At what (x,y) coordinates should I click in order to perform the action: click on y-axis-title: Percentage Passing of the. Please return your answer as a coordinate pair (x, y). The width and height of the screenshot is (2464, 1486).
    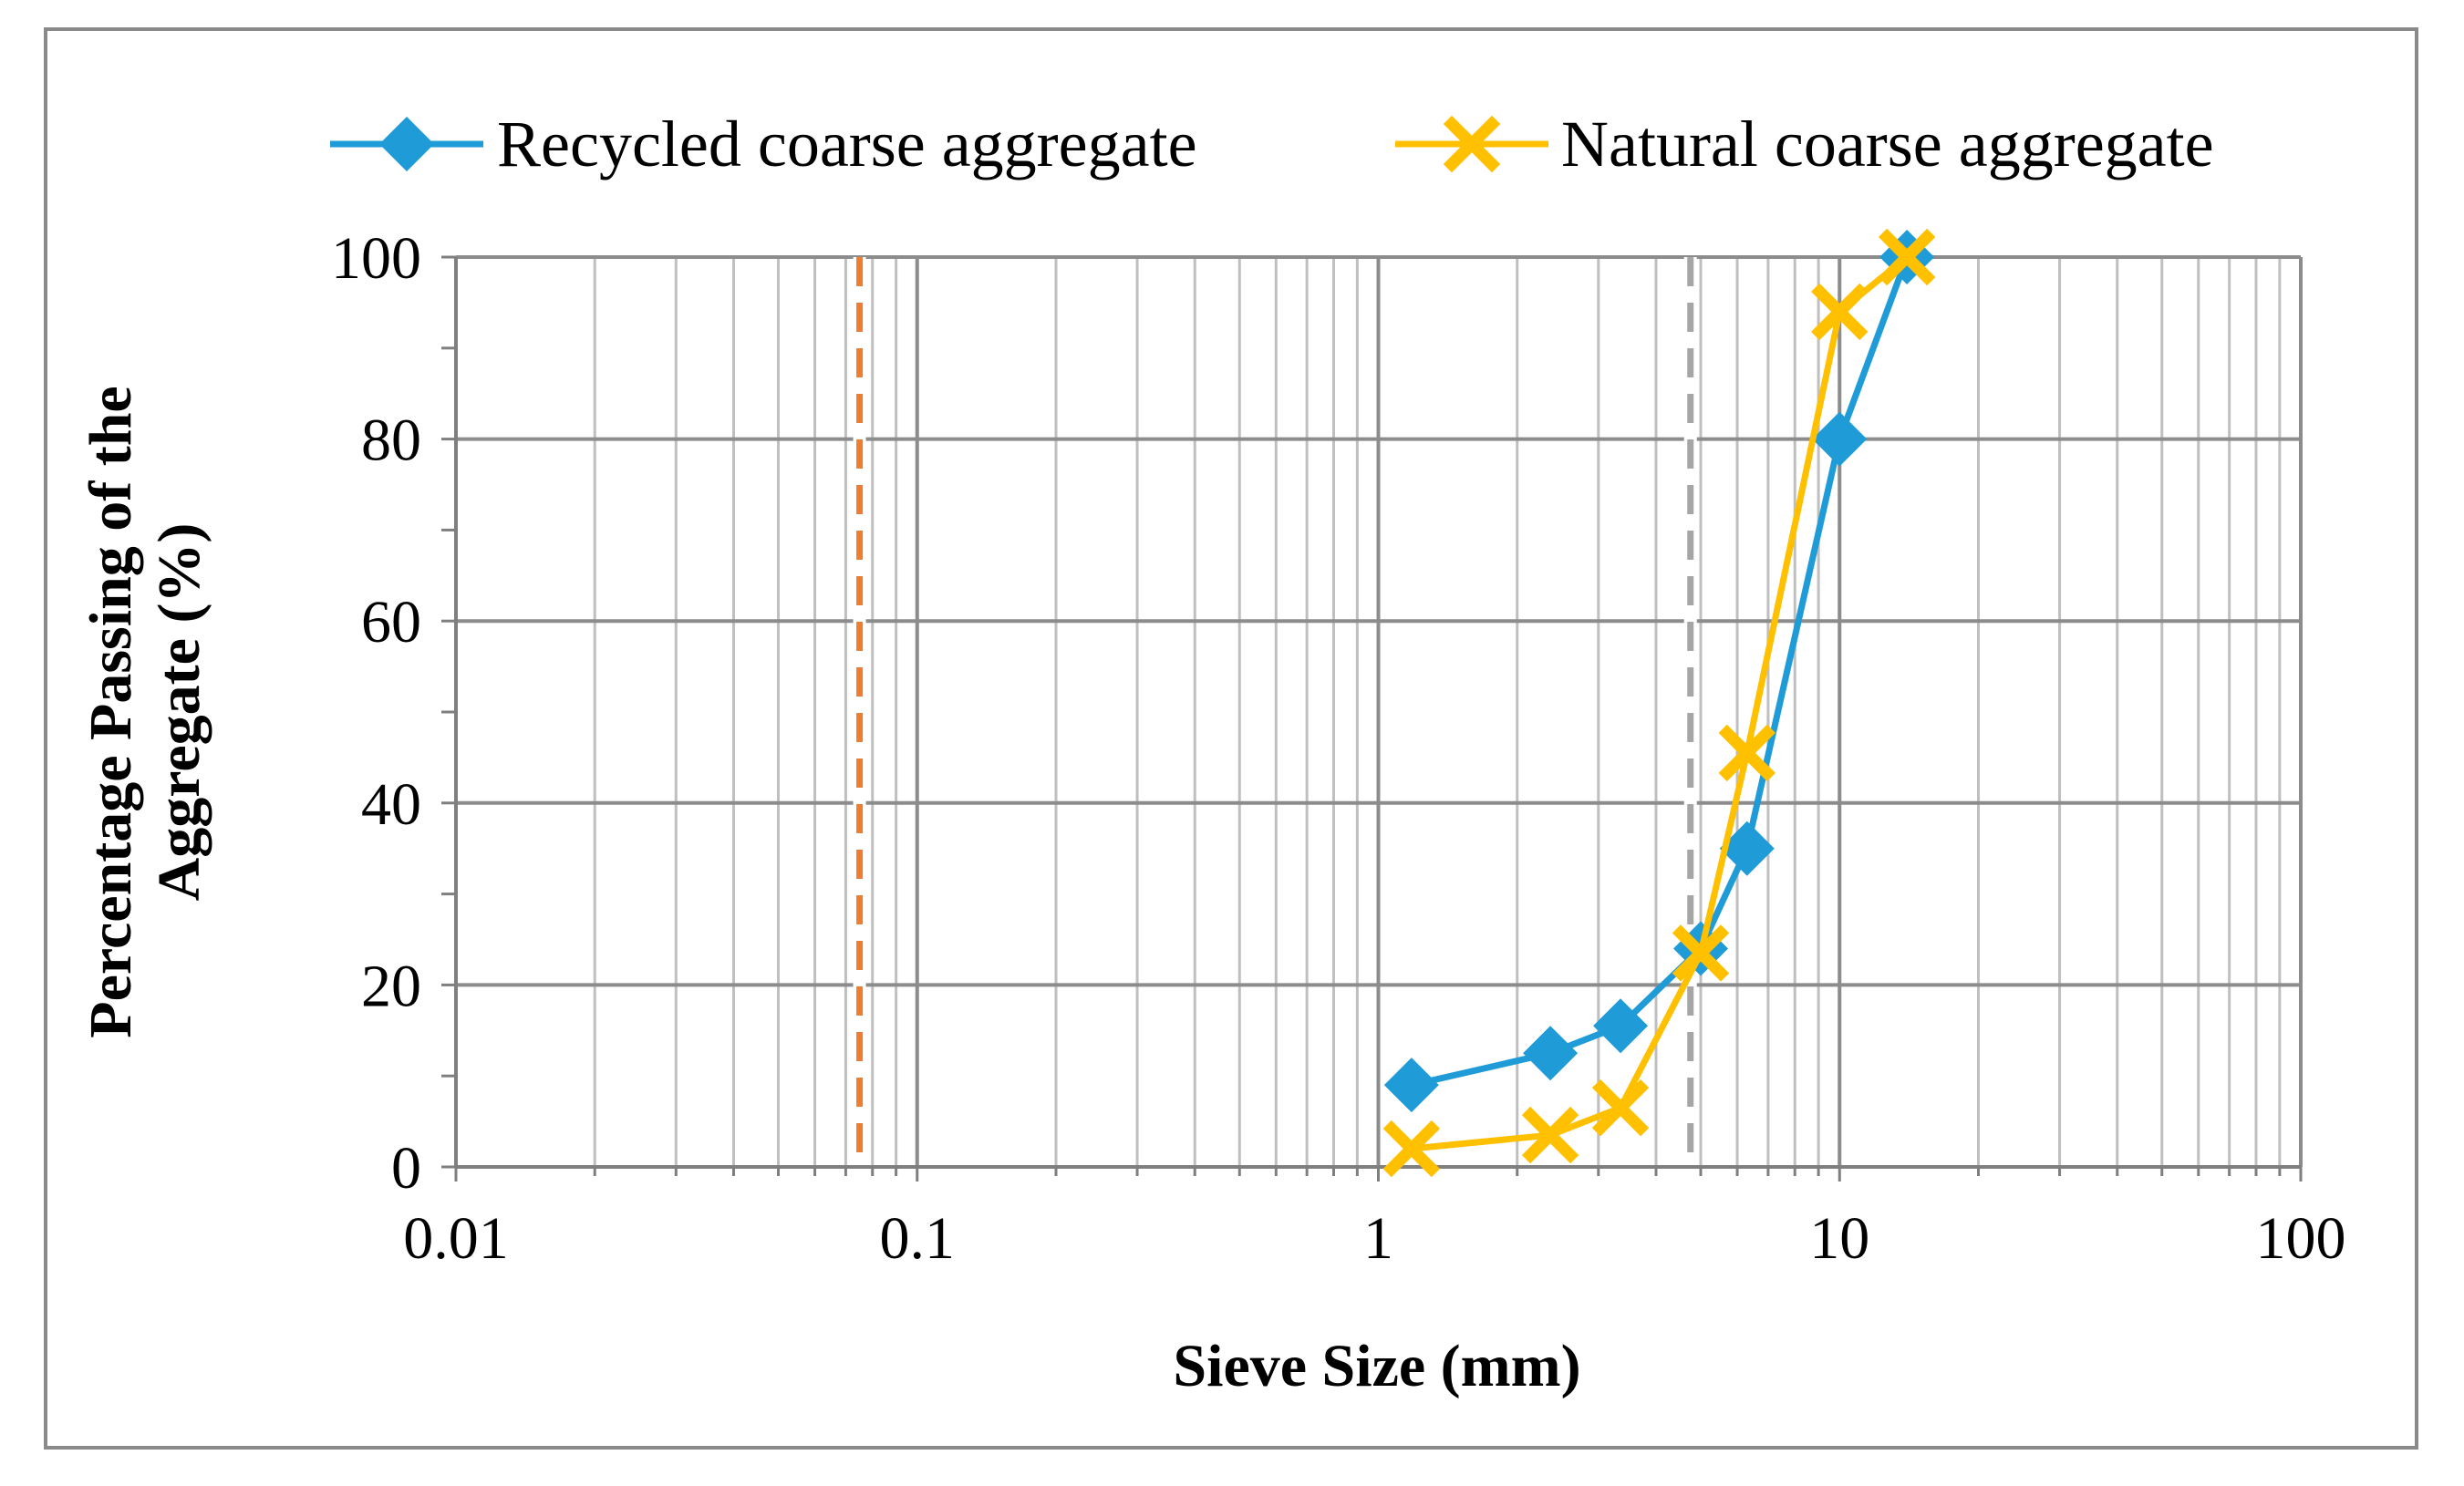
    Looking at the image, I should click on (111, 711).